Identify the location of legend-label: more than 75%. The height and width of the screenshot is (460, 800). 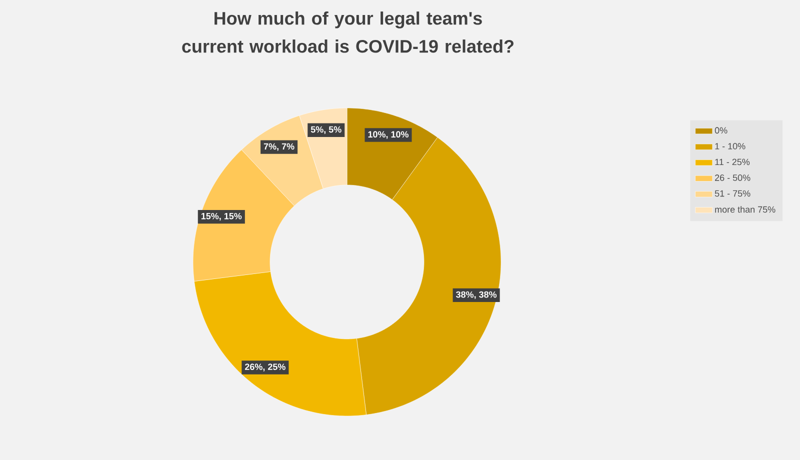
(745, 209).